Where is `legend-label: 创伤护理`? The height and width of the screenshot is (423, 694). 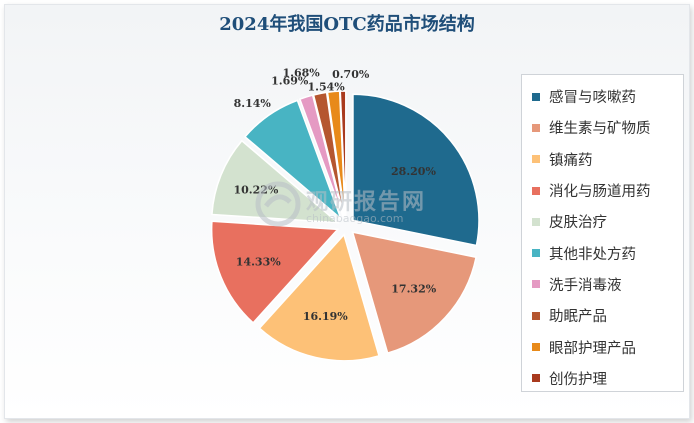
legend-label: 创伤护理 is located at coordinates (578, 379).